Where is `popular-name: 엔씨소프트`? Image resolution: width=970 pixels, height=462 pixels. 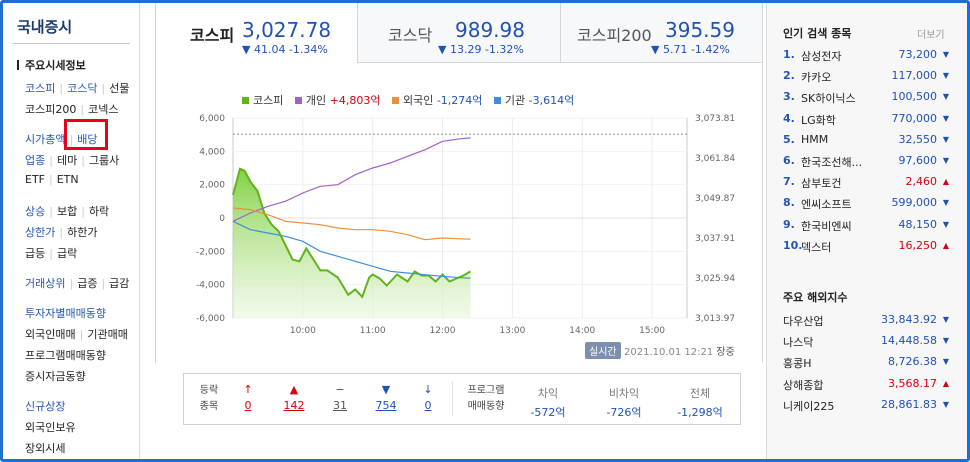
popular-name: 엔씨소프트 is located at coordinates (826, 205).